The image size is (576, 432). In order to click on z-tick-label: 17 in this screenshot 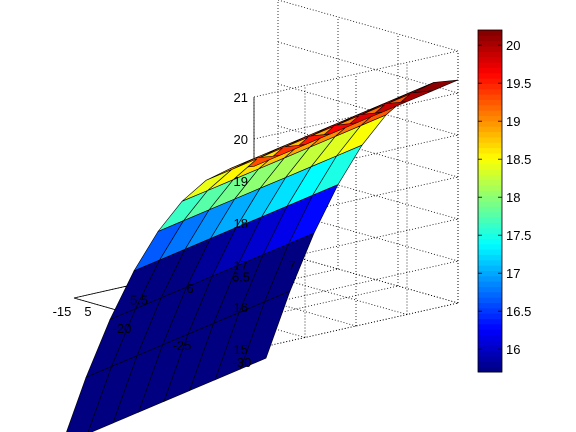, I will do `click(241, 265)`.